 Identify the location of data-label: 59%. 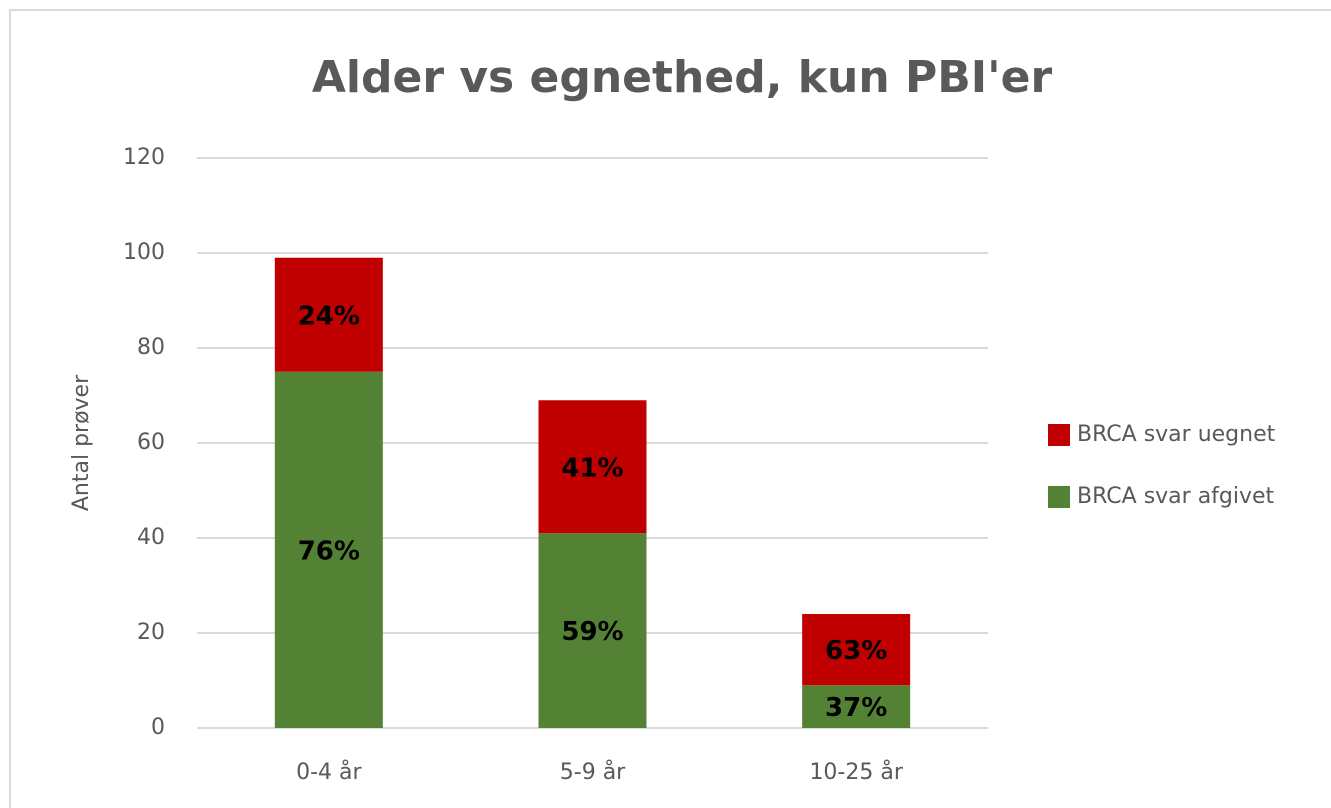
(592, 632).